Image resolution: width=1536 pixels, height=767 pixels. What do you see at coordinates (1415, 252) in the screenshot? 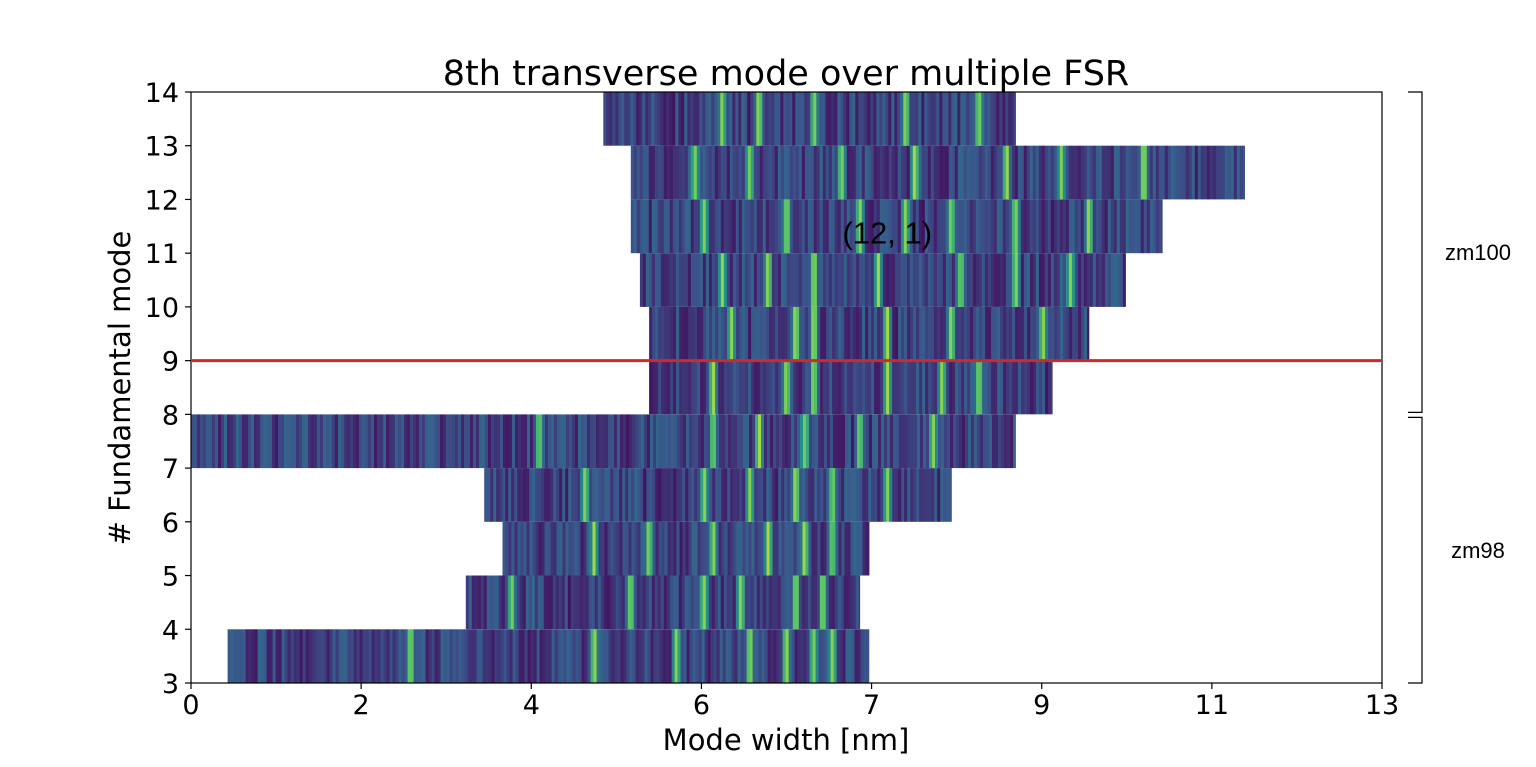
I see `bracket-zm100` at bounding box center [1415, 252].